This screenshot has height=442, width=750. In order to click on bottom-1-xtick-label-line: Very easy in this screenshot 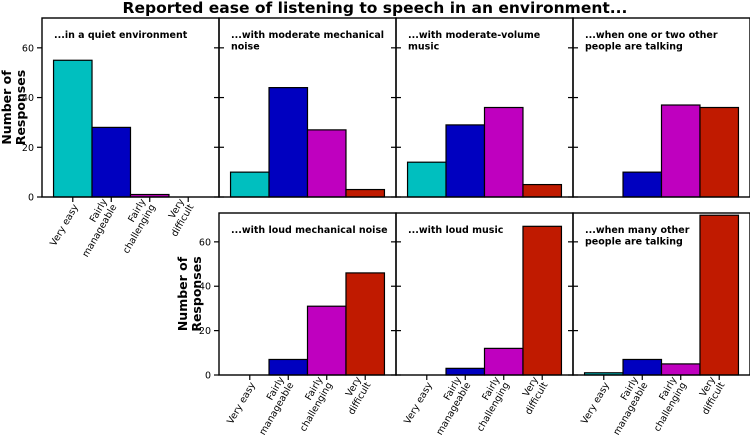, I will do `click(241, 403)`.